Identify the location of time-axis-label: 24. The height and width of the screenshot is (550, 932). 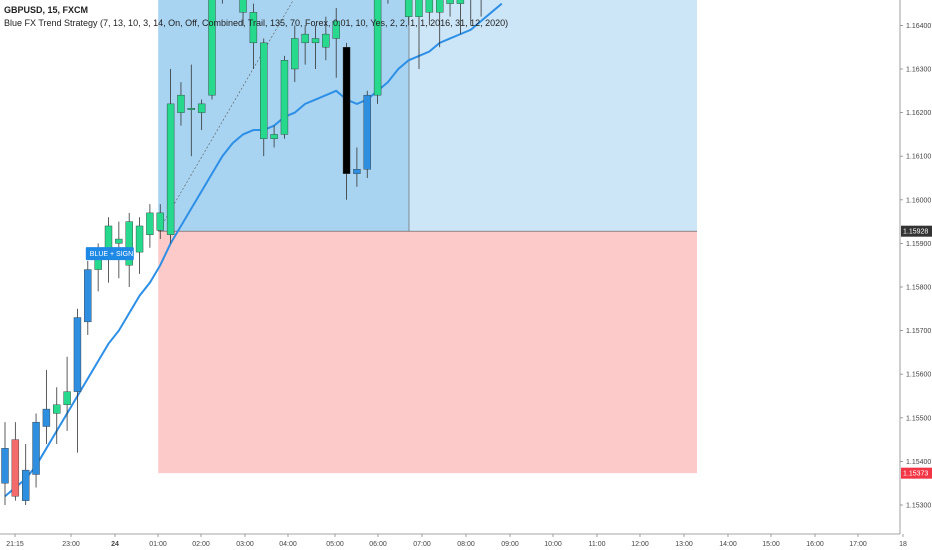
(115, 544).